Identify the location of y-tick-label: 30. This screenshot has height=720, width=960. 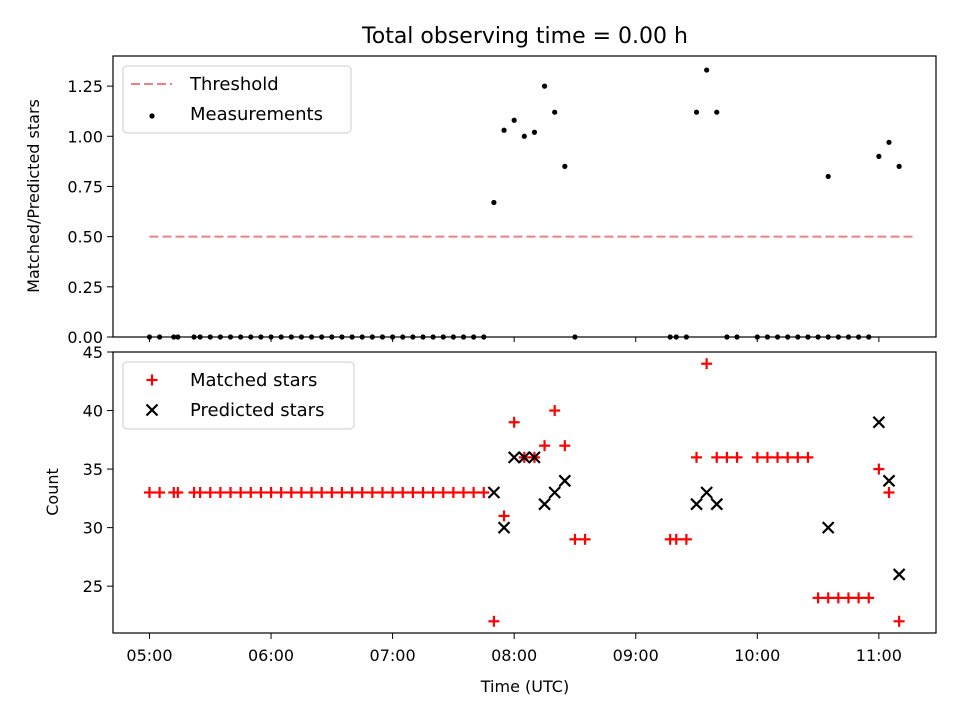
(93, 528).